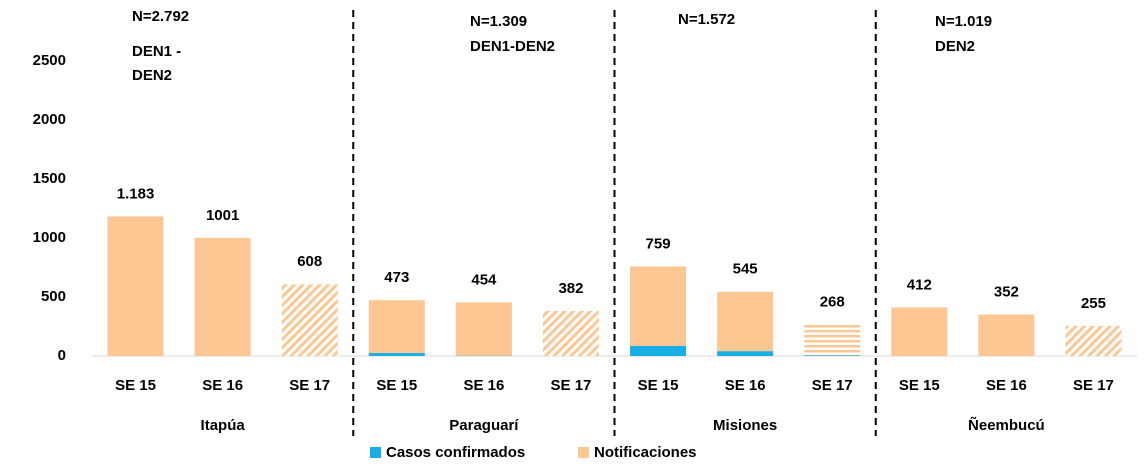 The image size is (1145, 469). I want to click on value-label: 255, so click(1093, 303).